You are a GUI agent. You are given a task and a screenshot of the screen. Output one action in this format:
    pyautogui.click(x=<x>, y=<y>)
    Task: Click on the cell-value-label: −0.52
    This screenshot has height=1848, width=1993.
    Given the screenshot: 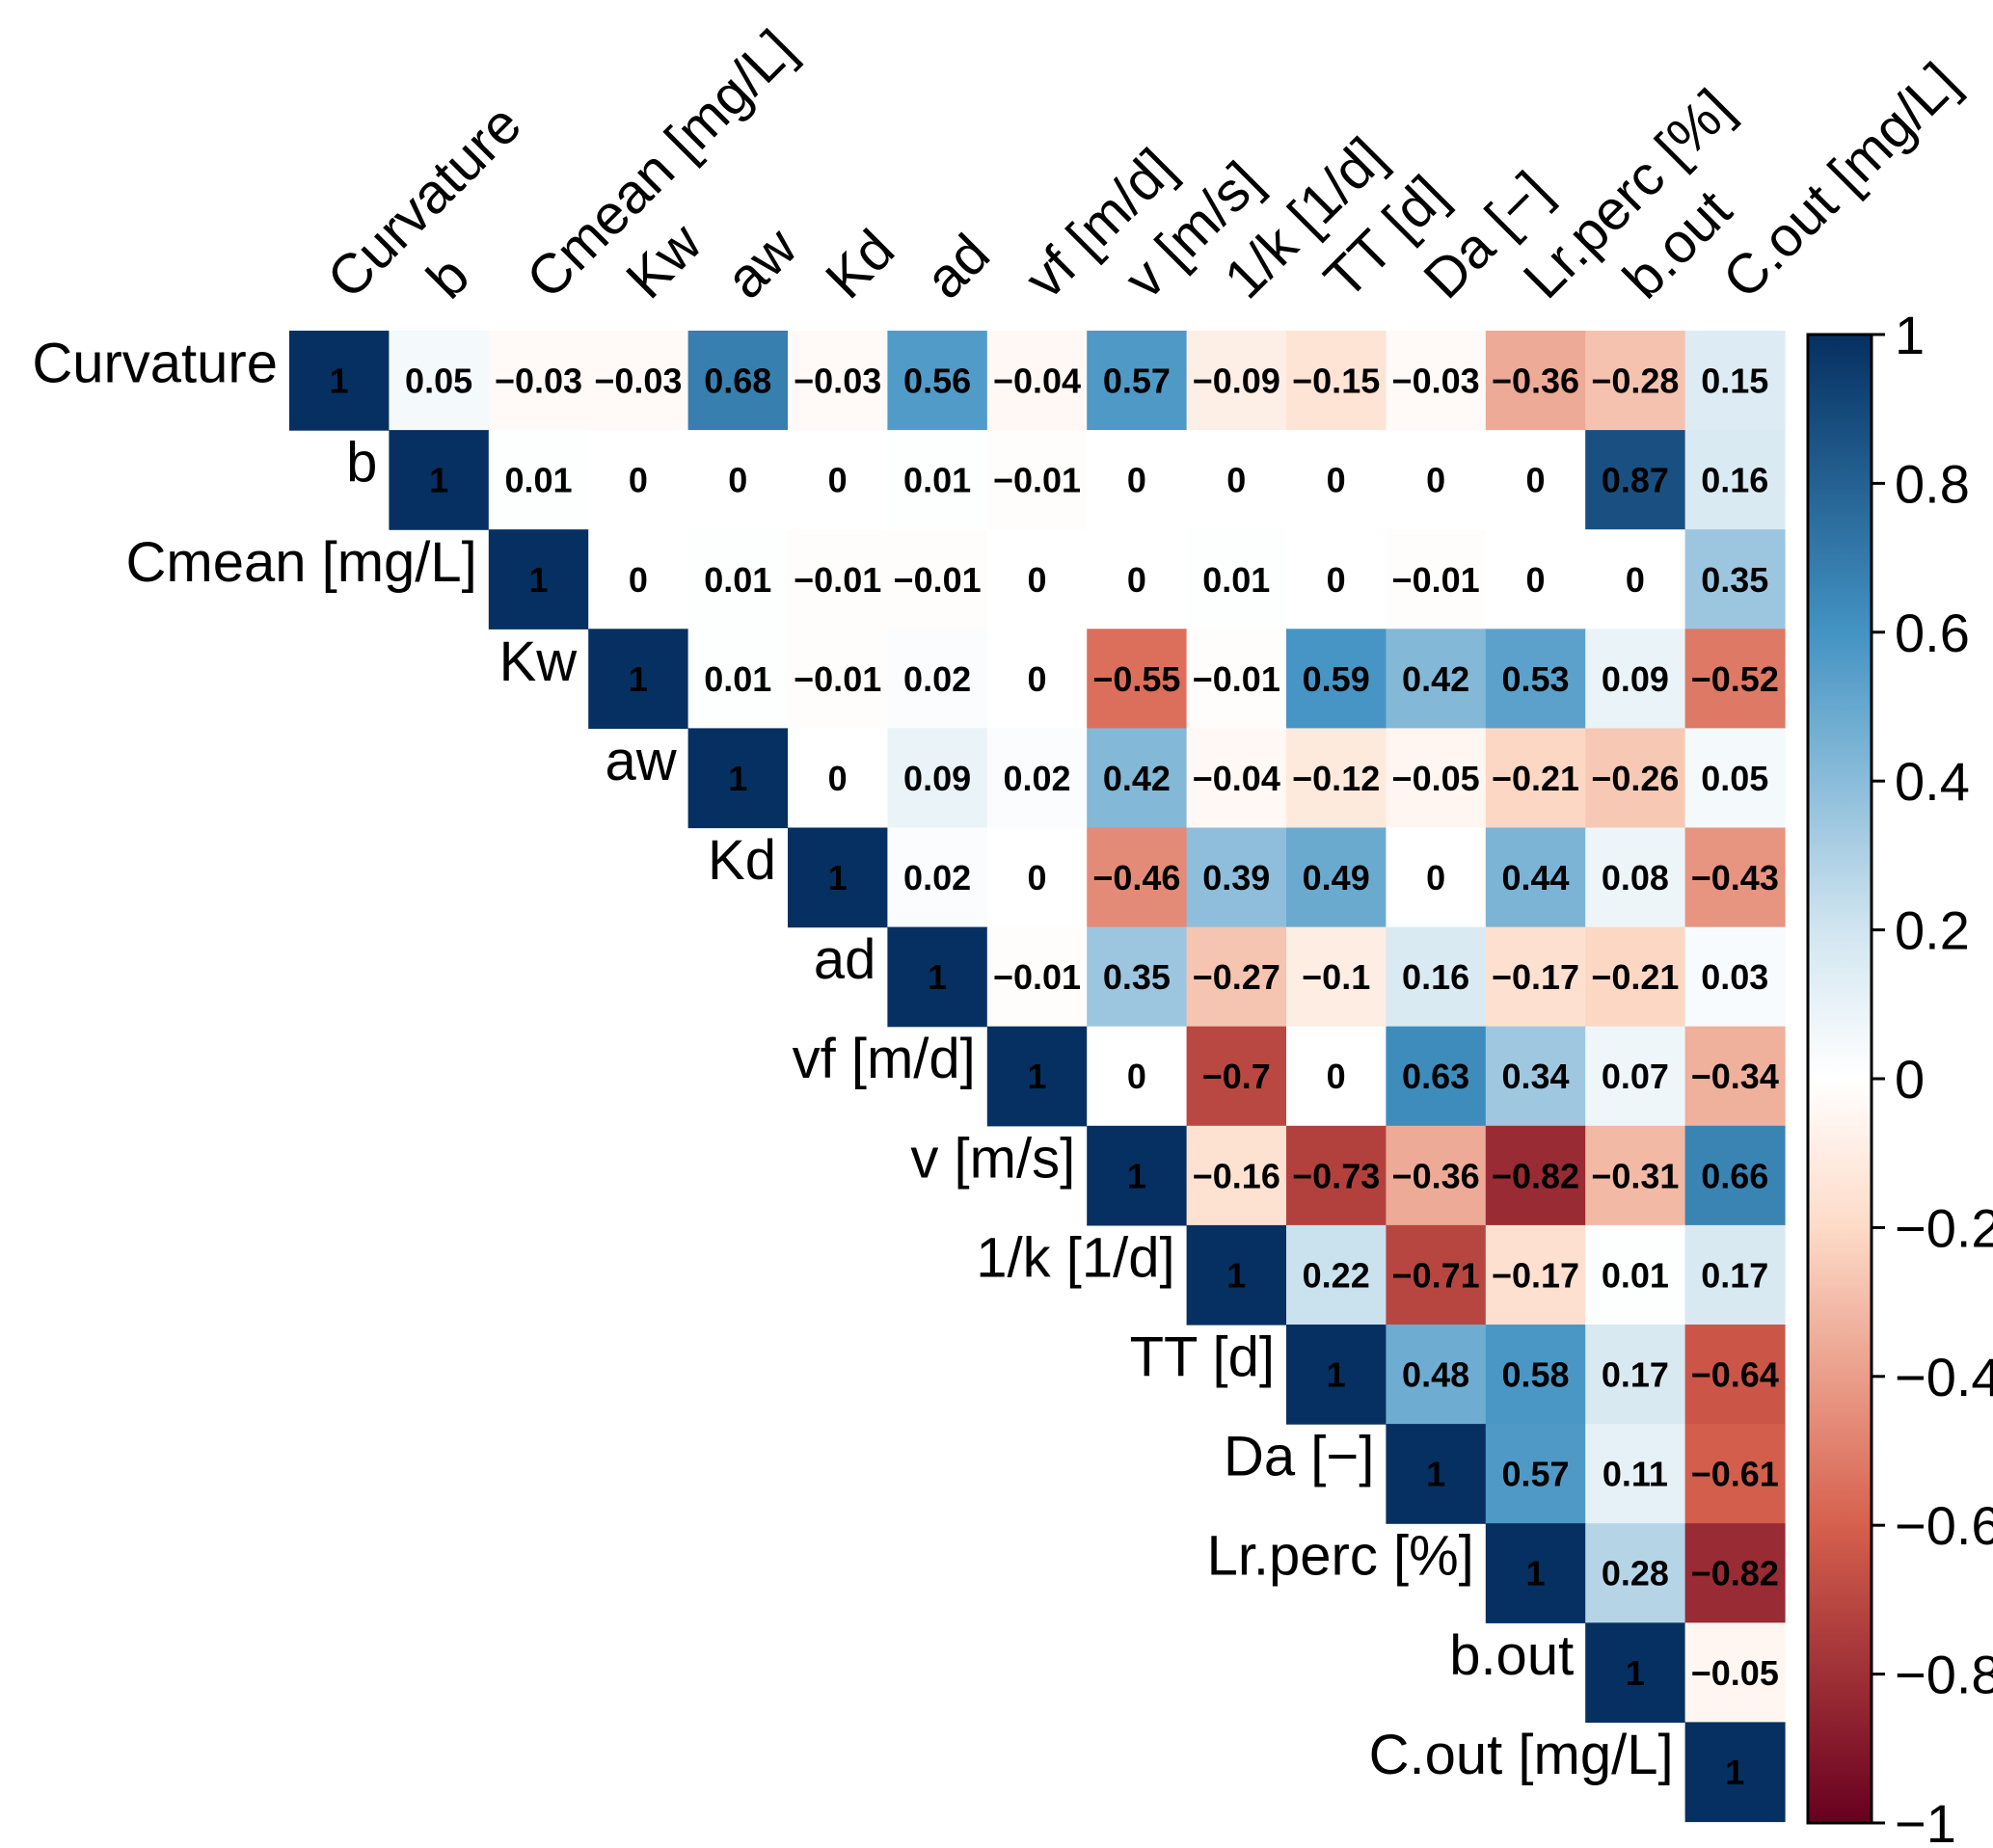 What is the action you would take?
    pyautogui.click(x=1735, y=679)
    